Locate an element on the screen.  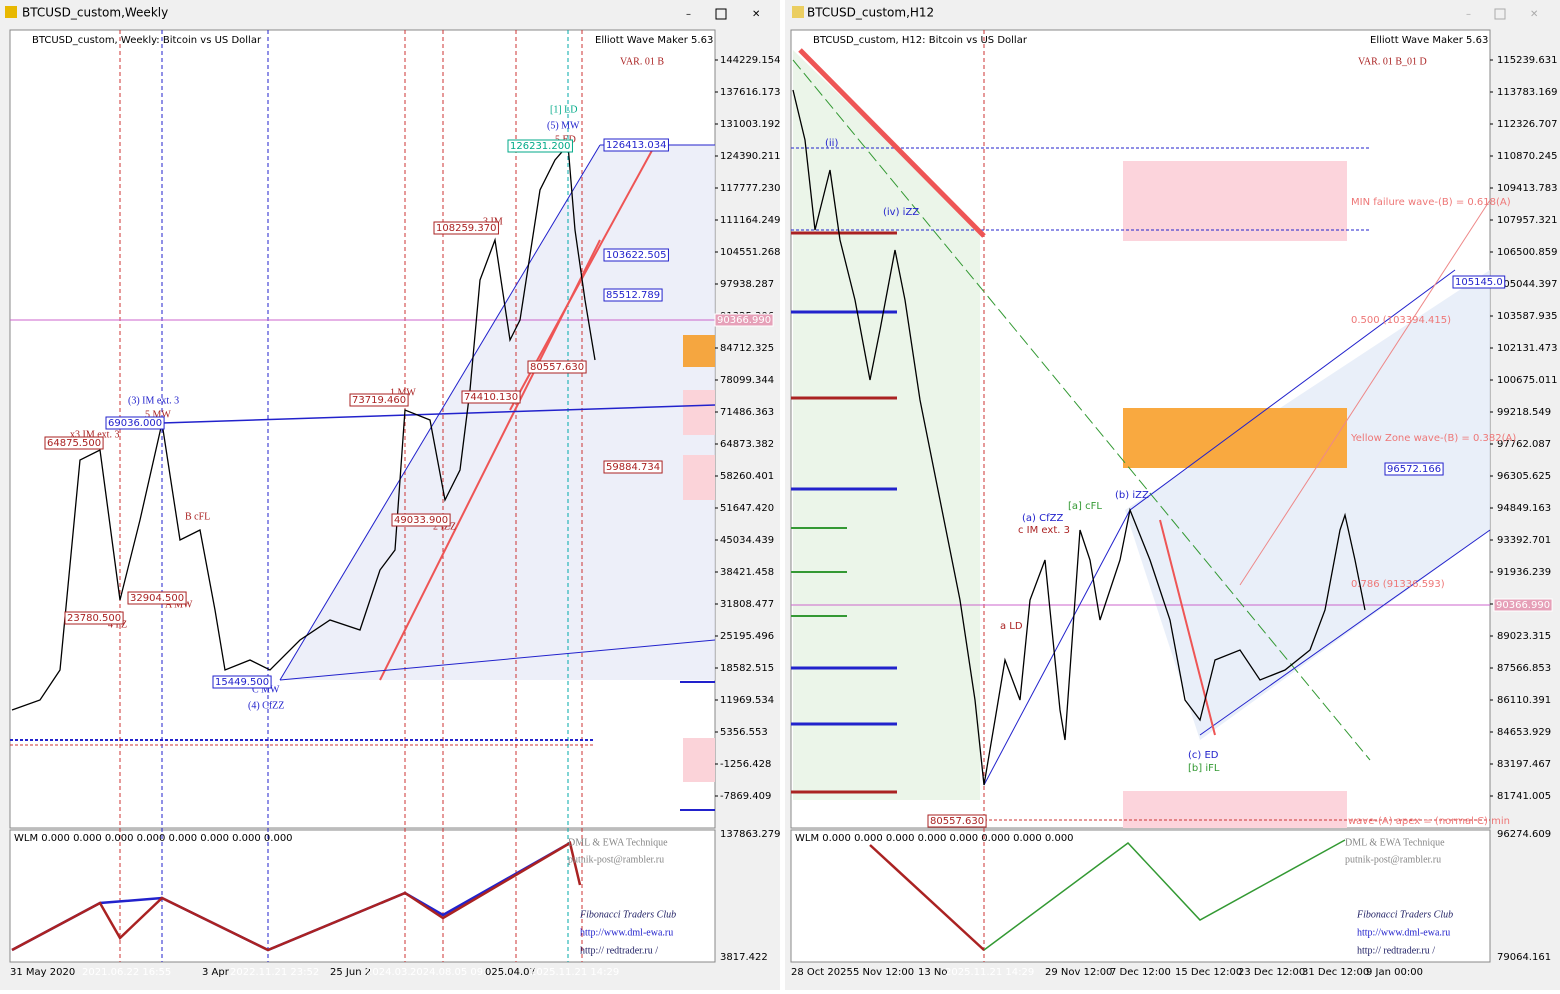
wave-annotation: x3 IM ext. 3 is located at coordinates (94, 434).